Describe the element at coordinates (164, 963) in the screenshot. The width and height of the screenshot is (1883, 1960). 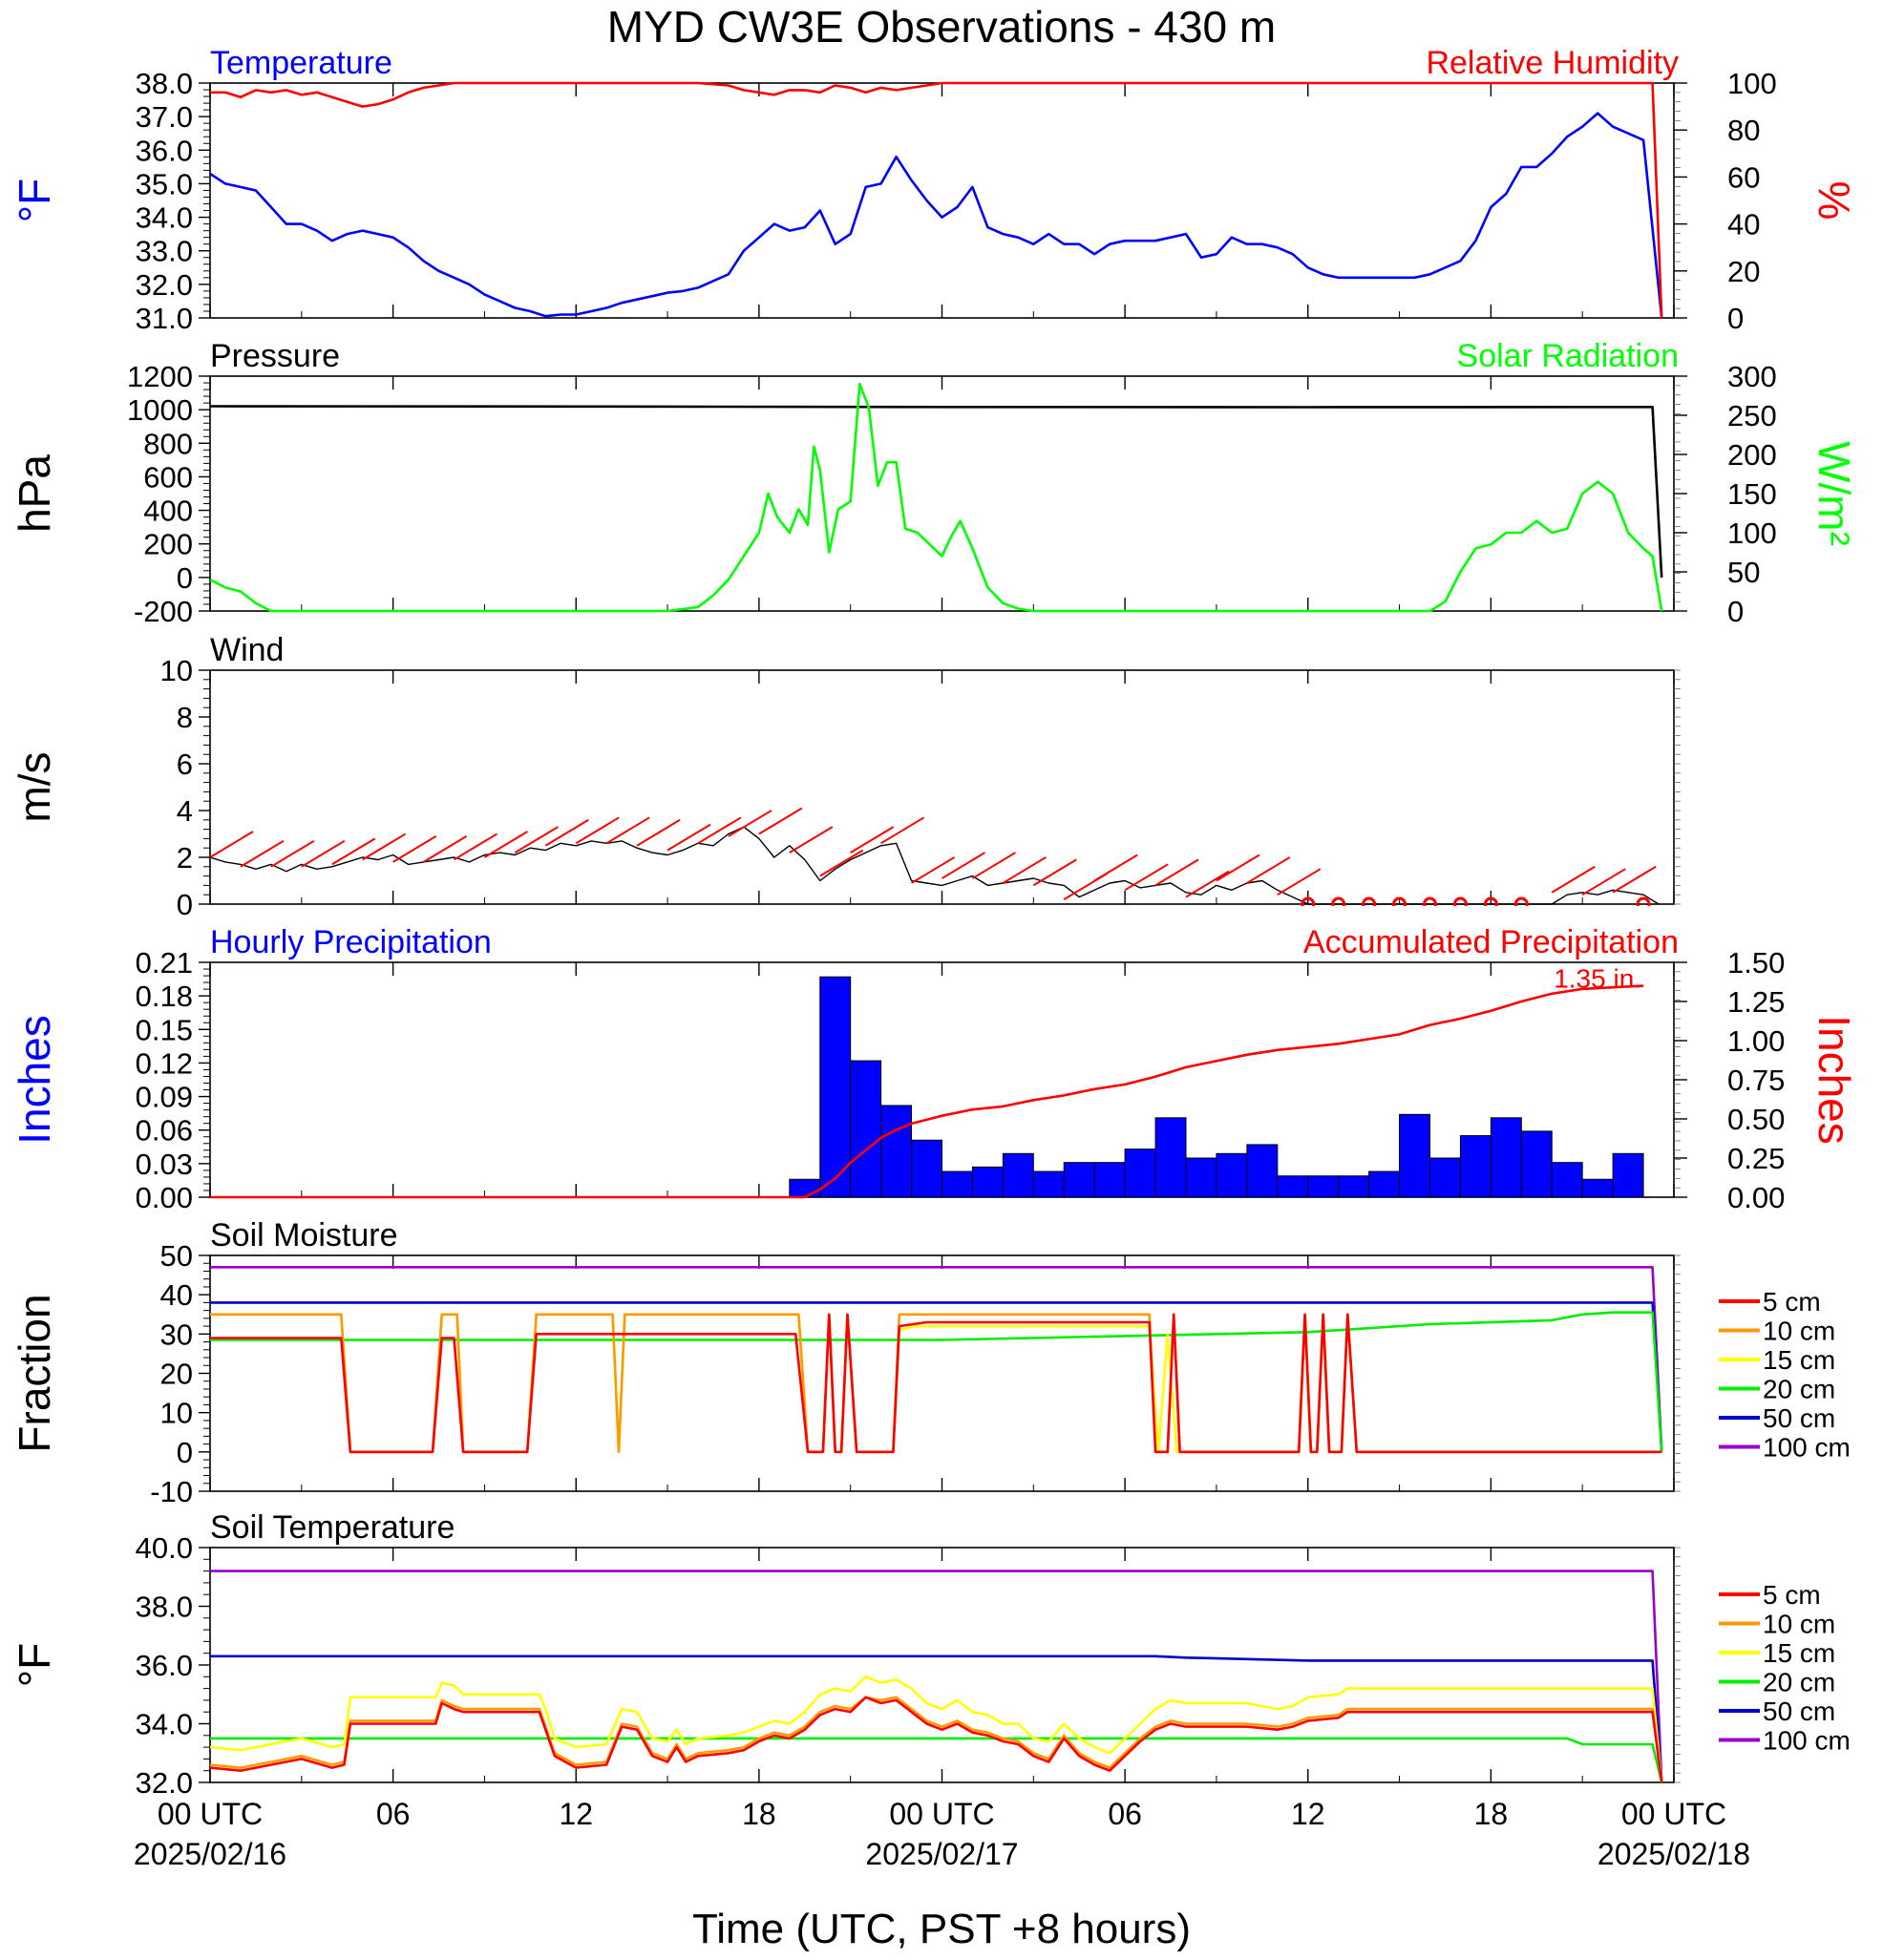
I see `y-tick-label-left: 0.21` at that location.